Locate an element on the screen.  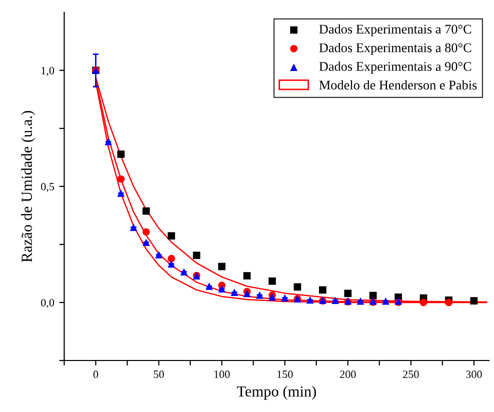
y-tick-label: 1,0 is located at coordinates (48, 71).